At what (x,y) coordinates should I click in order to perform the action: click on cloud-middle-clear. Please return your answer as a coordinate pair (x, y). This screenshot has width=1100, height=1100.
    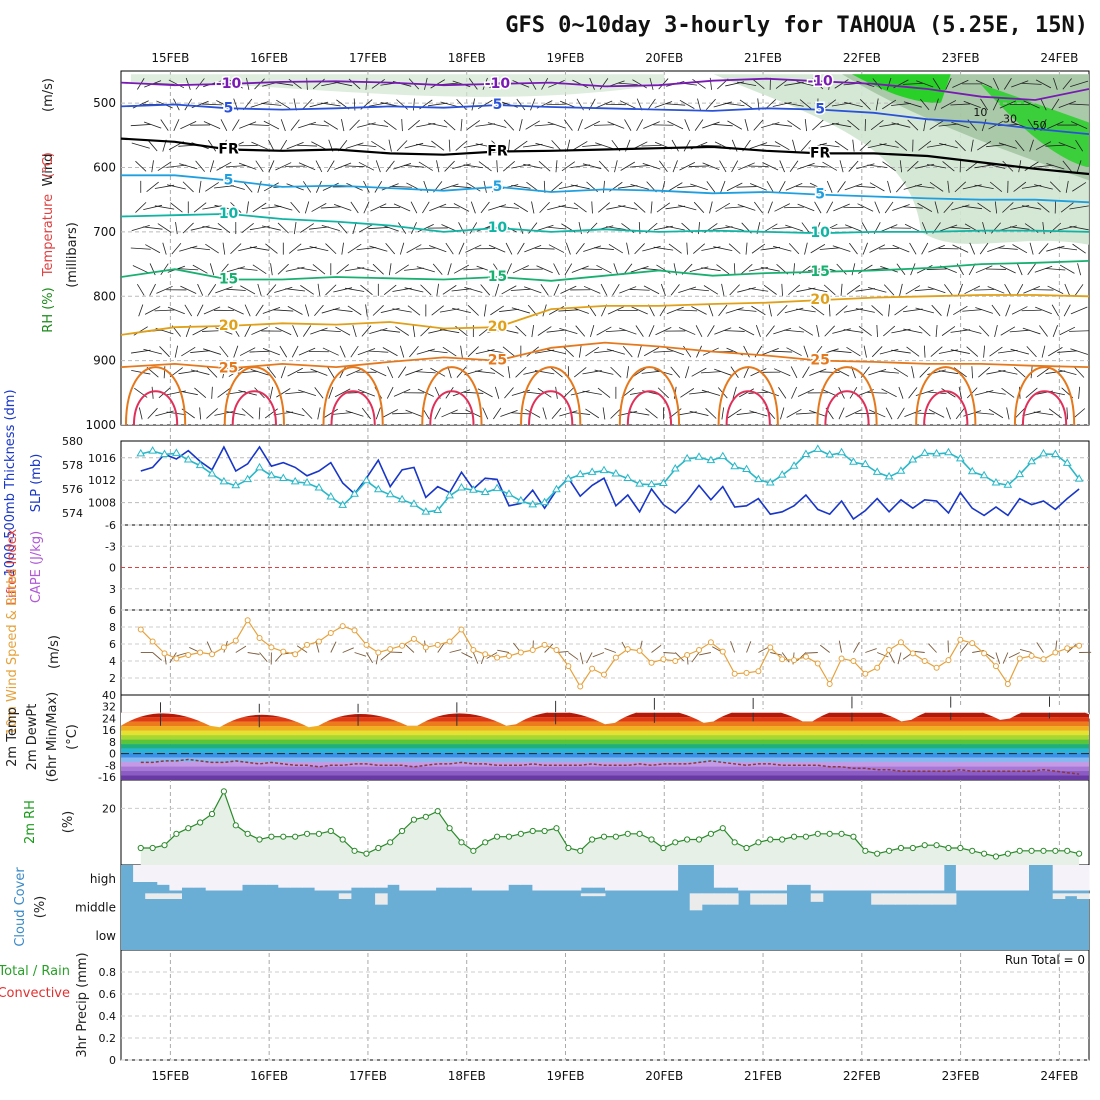
    Looking at the image, I should click on (720, 899).